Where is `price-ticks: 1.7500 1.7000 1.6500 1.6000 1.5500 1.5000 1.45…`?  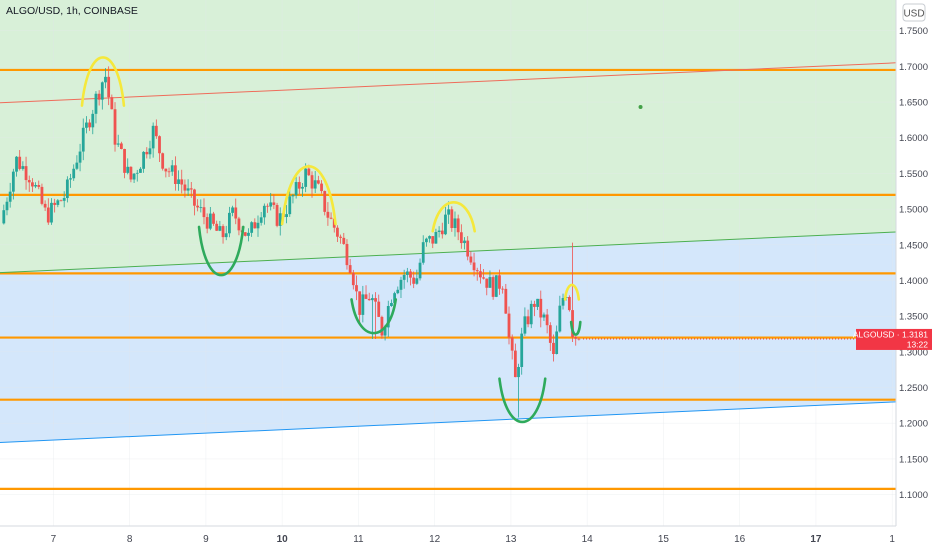
price-ticks: 1.7500 1.7000 1.6500 1.6000 1.5500 1.5000 1.45… is located at coordinates (913, 263).